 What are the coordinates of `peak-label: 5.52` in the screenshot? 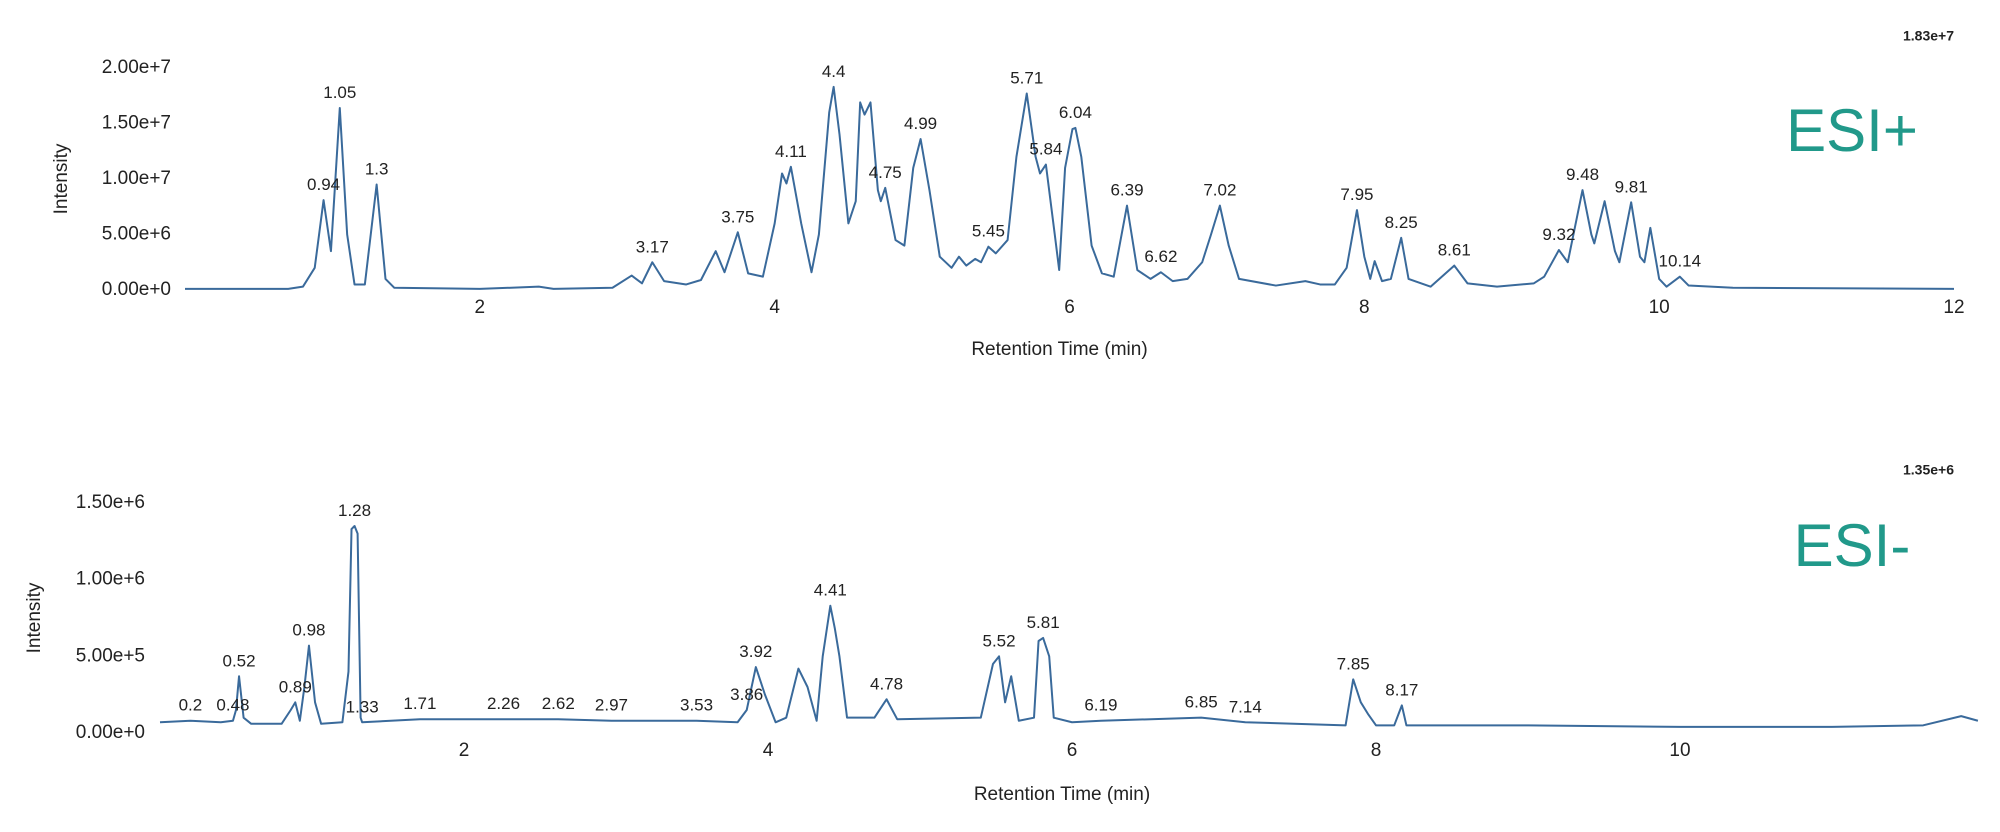 It's located at (998, 640).